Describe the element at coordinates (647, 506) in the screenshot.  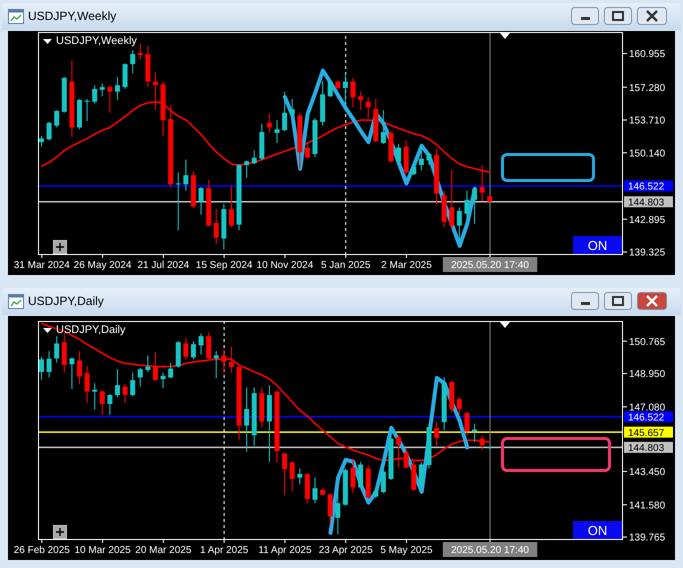
I see `y-tick-label: 141.580` at that location.